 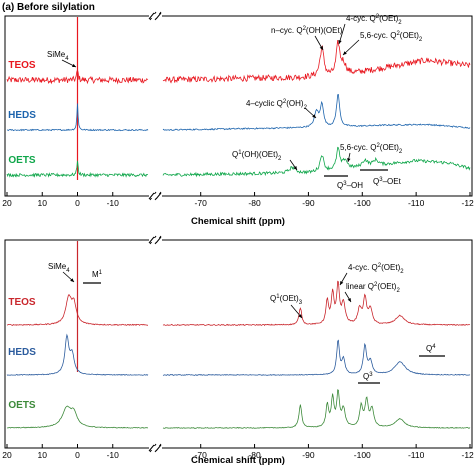 What do you see at coordinates (238, 460) in the screenshot?
I see `panel-b-x-axis-title: Chemical shift (ppm)` at bounding box center [238, 460].